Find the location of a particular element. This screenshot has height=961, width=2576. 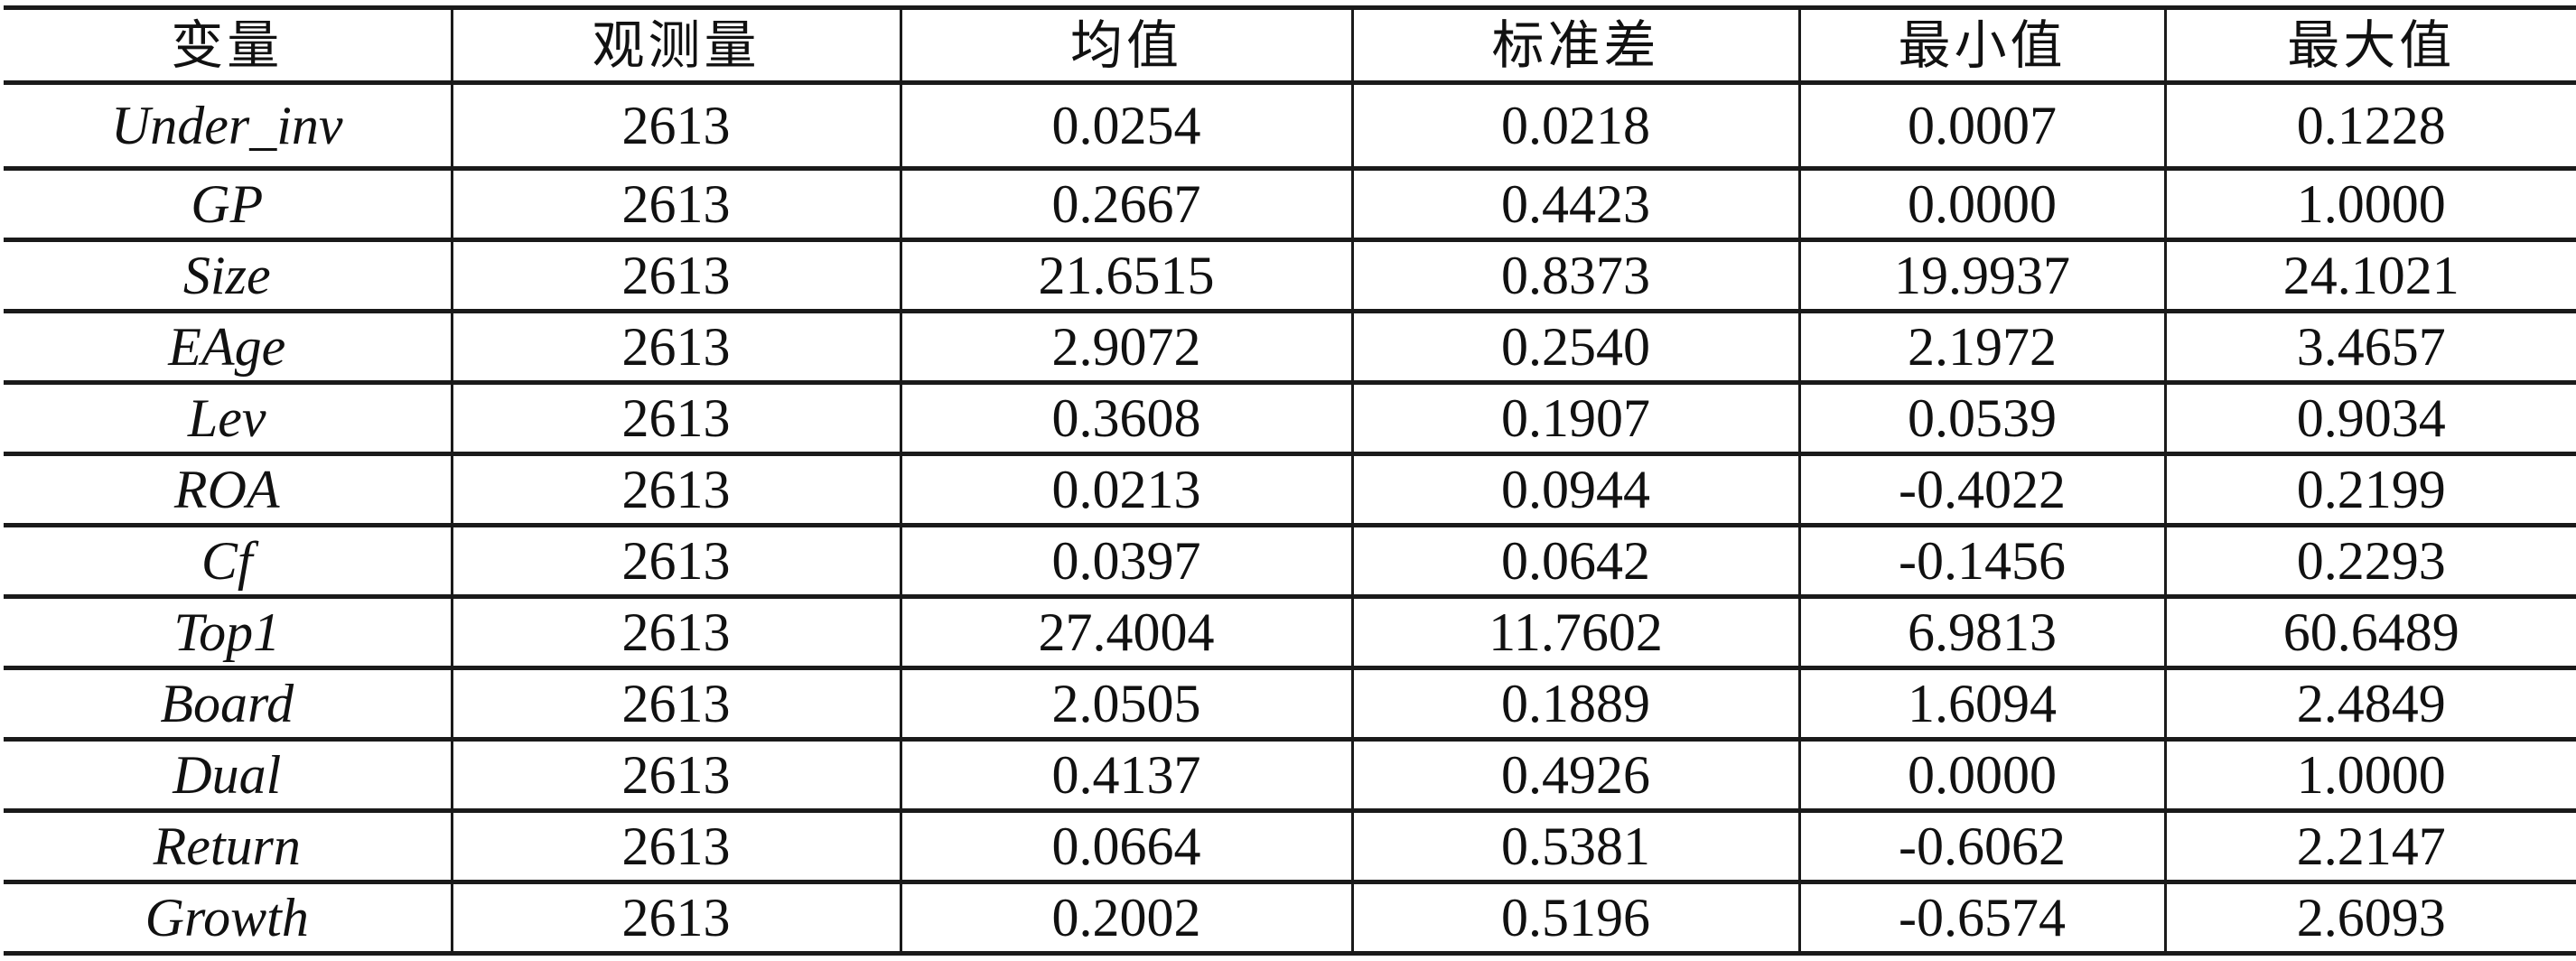

cell-max: 24.1021 is located at coordinates (2369, 275).